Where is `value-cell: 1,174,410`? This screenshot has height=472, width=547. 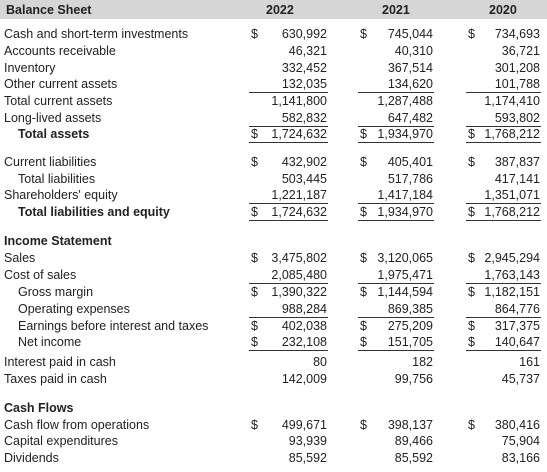
value-cell: 1,174,410 is located at coordinates (503, 101).